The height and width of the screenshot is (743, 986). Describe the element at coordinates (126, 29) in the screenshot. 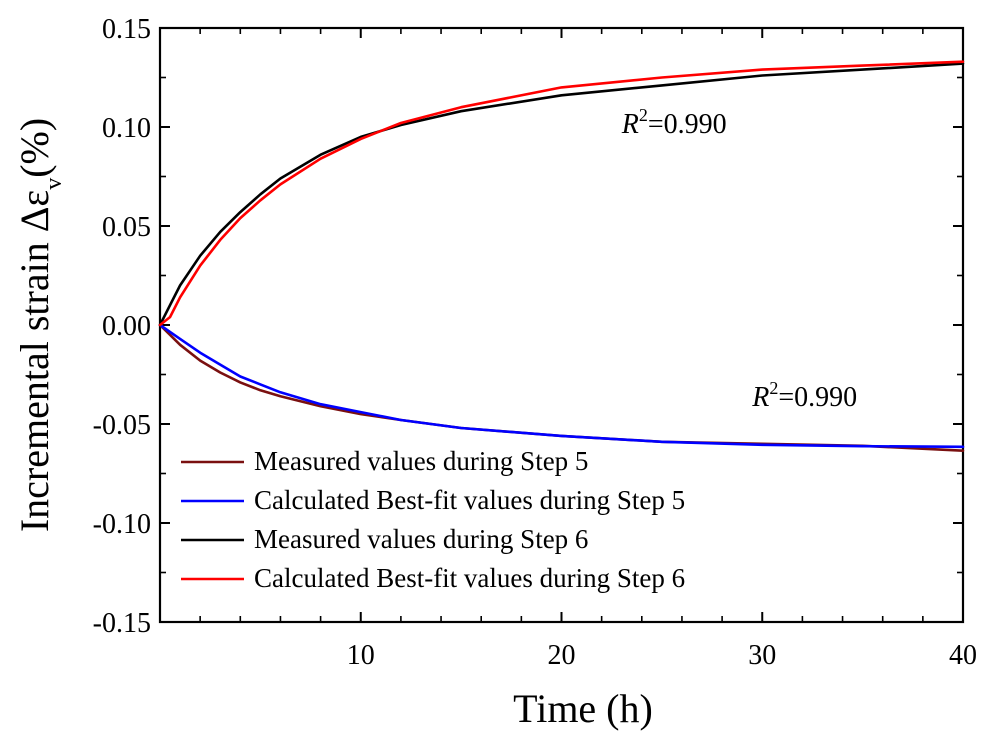

I see `y-tick-label: 0.15` at that location.